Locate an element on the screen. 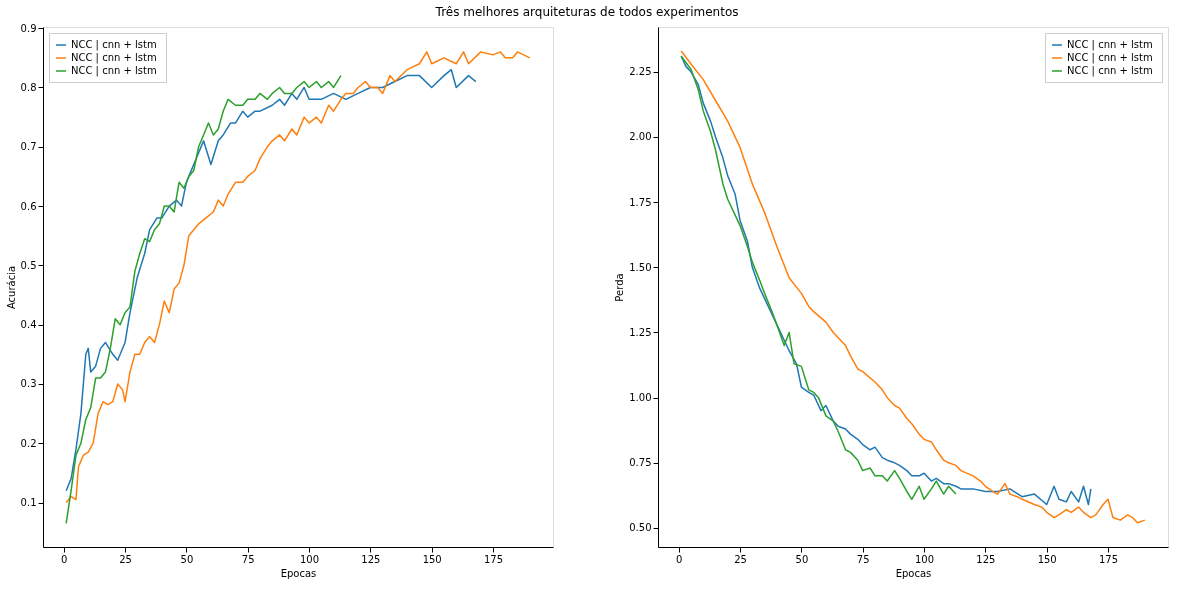 The height and width of the screenshot is (596, 1188). y-tick-label: 1.00 is located at coordinates (640, 398).